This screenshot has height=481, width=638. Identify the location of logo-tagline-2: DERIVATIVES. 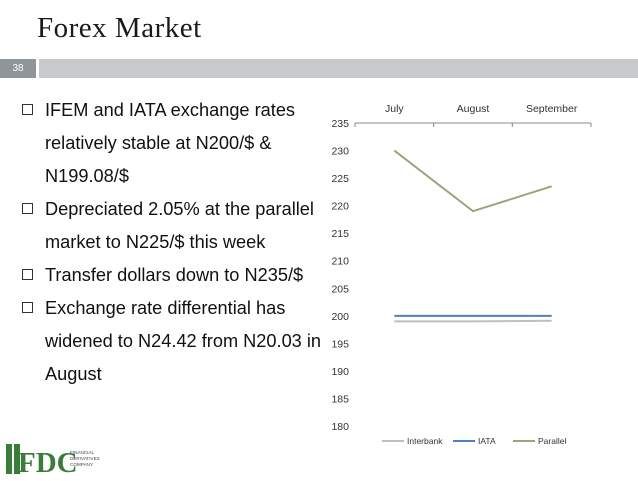
(85, 458).